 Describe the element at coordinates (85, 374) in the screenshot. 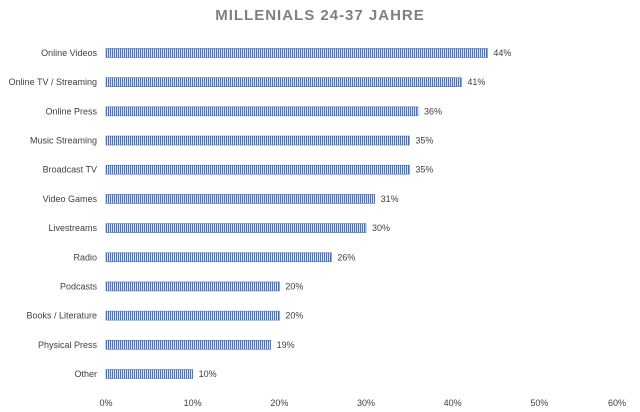

I see `category-label: Other` at that location.